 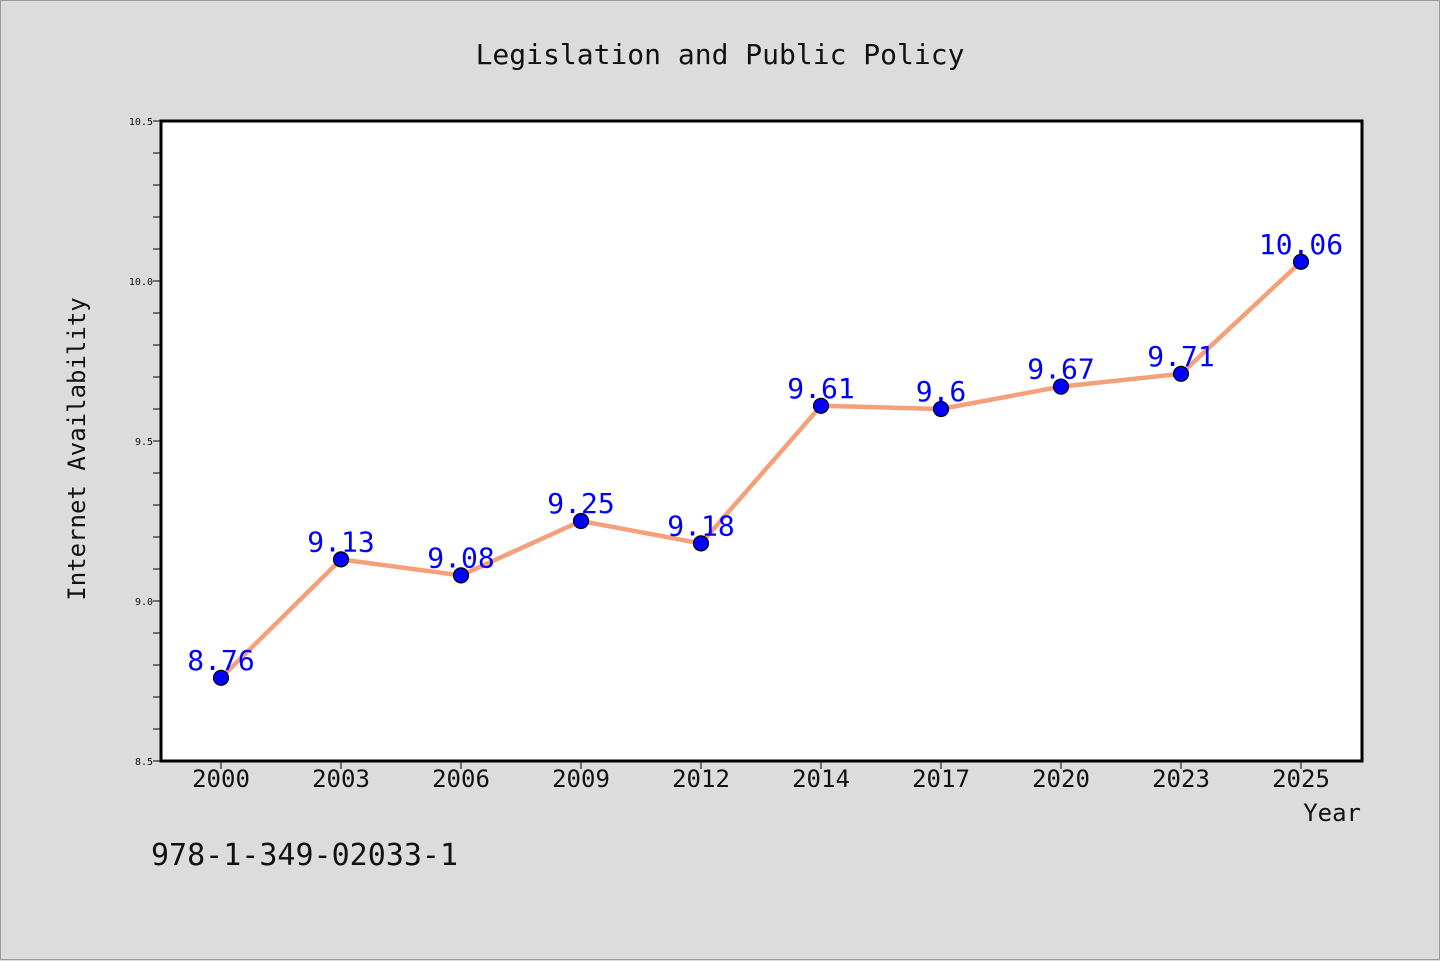 What do you see at coordinates (144, 762) in the screenshot?
I see `y-tick-label: 8.5` at bounding box center [144, 762].